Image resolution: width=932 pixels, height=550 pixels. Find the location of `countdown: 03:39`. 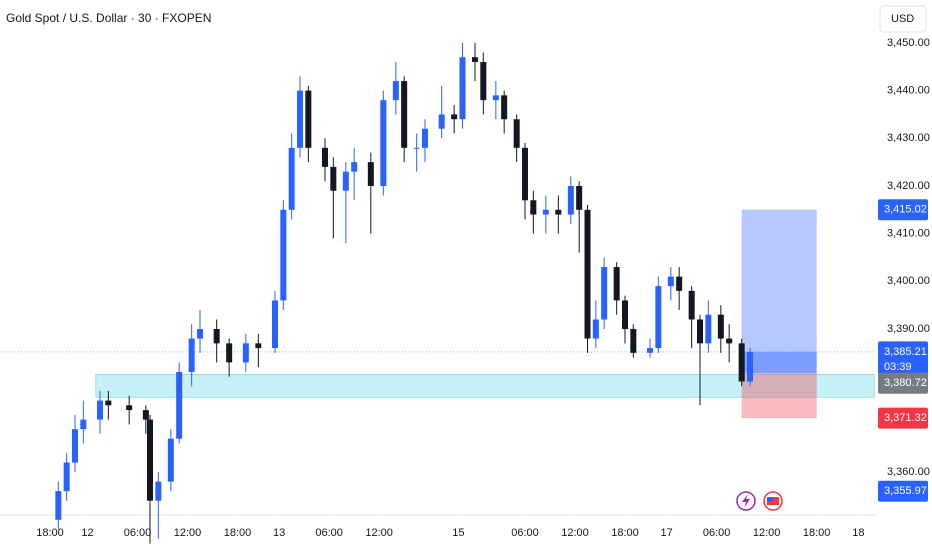

countdown: 03:39 is located at coordinates (898, 367).